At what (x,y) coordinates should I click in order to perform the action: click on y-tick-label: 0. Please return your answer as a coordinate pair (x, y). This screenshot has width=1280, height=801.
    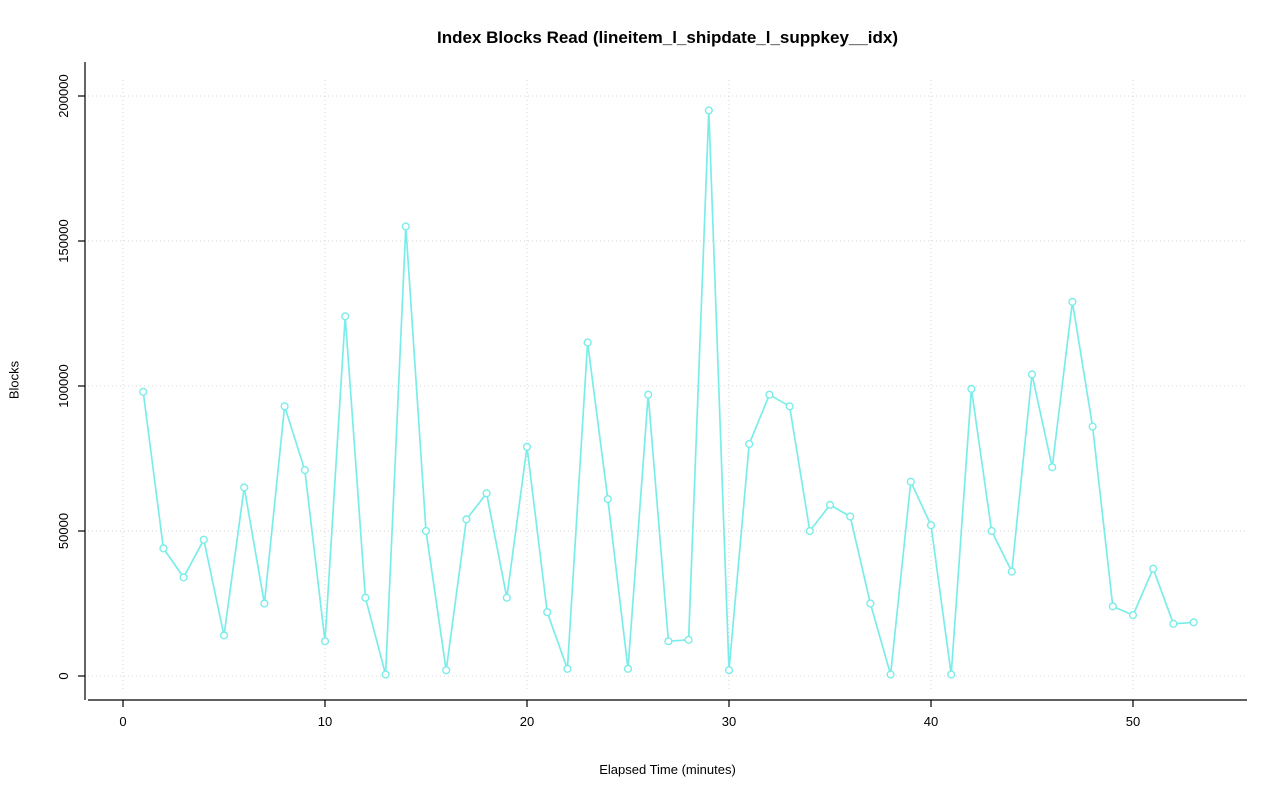
    Looking at the image, I should click on (63, 675).